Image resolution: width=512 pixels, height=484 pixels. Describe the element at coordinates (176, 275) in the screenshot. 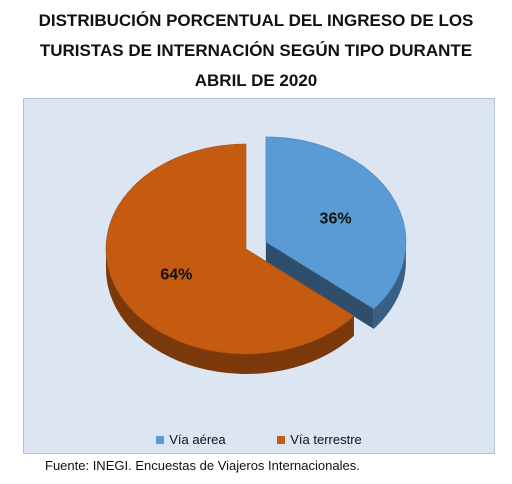

I see `data-label-via-terrestre: 64%` at that location.